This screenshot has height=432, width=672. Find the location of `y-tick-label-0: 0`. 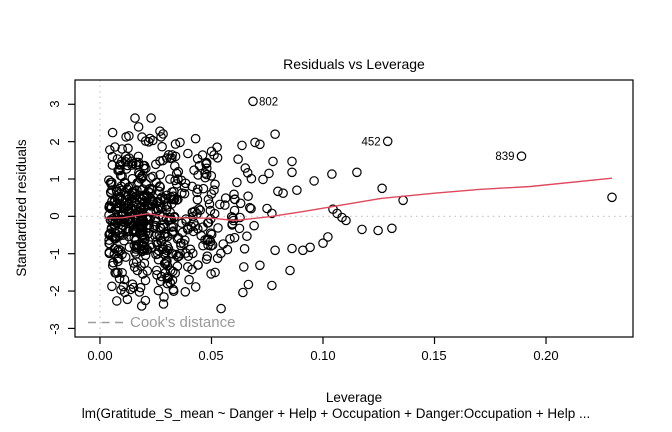

y-tick-label-0: 0 is located at coordinates (54, 216).